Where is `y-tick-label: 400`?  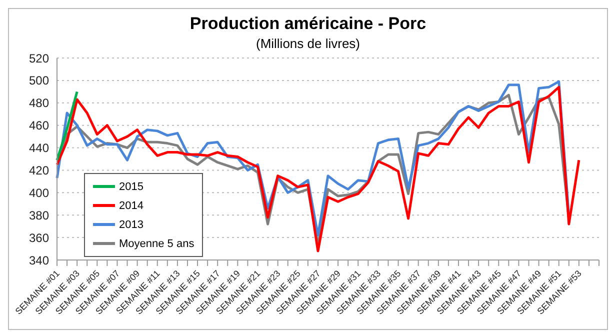 y-tick-label: 400 is located at coordinates (39, 193).